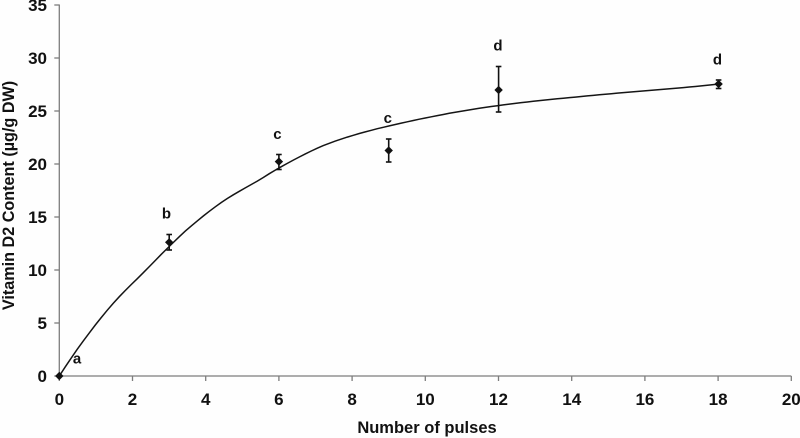  Describe the element at coordinates (351, 399) in the screenshot. I see `svg-text: 8` at that location.